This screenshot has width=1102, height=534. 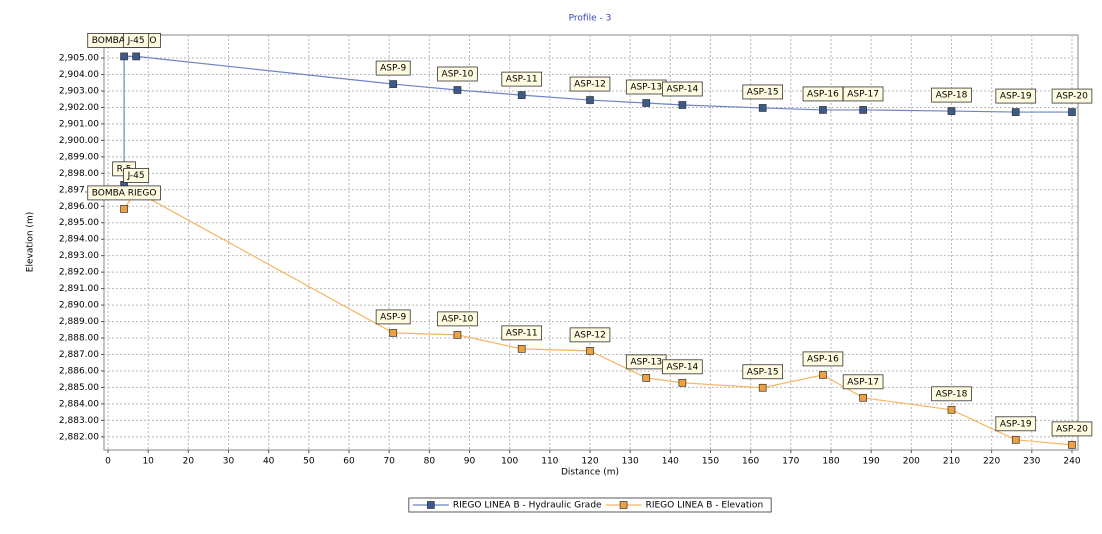 What do you see at coordinates (1031, 462) in the screenshot?
I see `x-tick-label: 230` at bounding box center [1031, 462].